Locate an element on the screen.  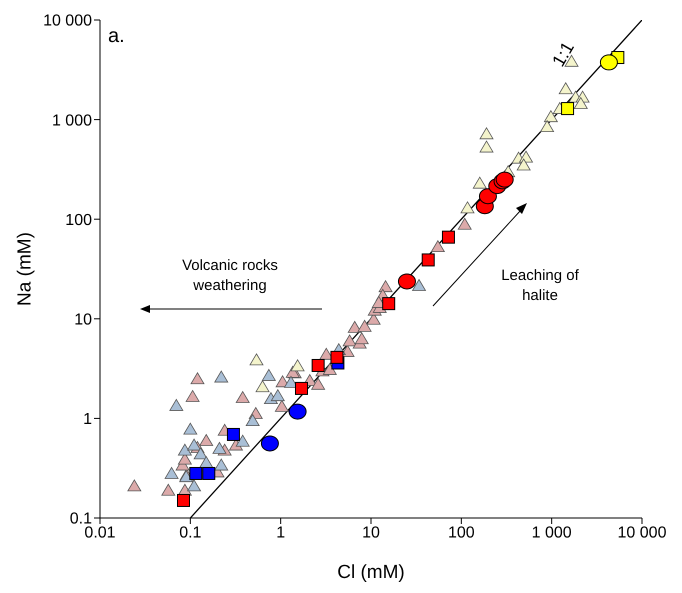
x-tick-label: 1 is located at coordinates (281, 533).